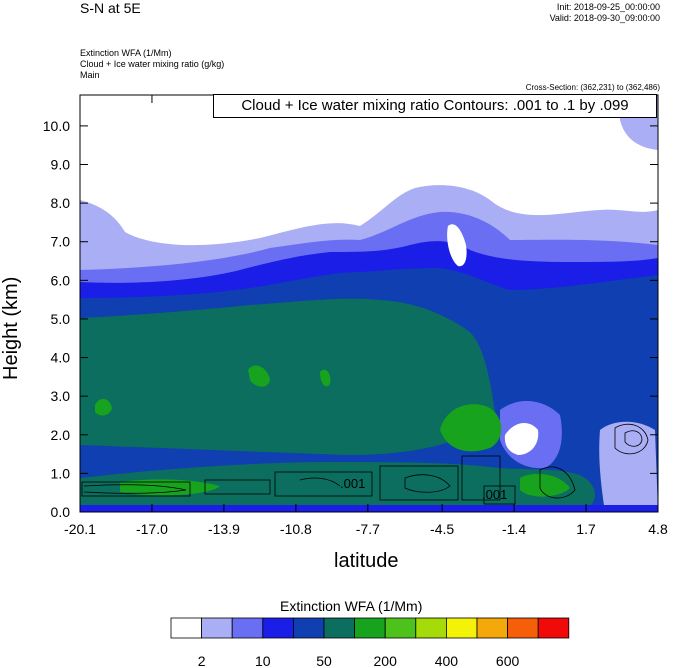 This screenshot has height=668, width=674. I want to click on colorbar-label: 400, so click(447, 660).